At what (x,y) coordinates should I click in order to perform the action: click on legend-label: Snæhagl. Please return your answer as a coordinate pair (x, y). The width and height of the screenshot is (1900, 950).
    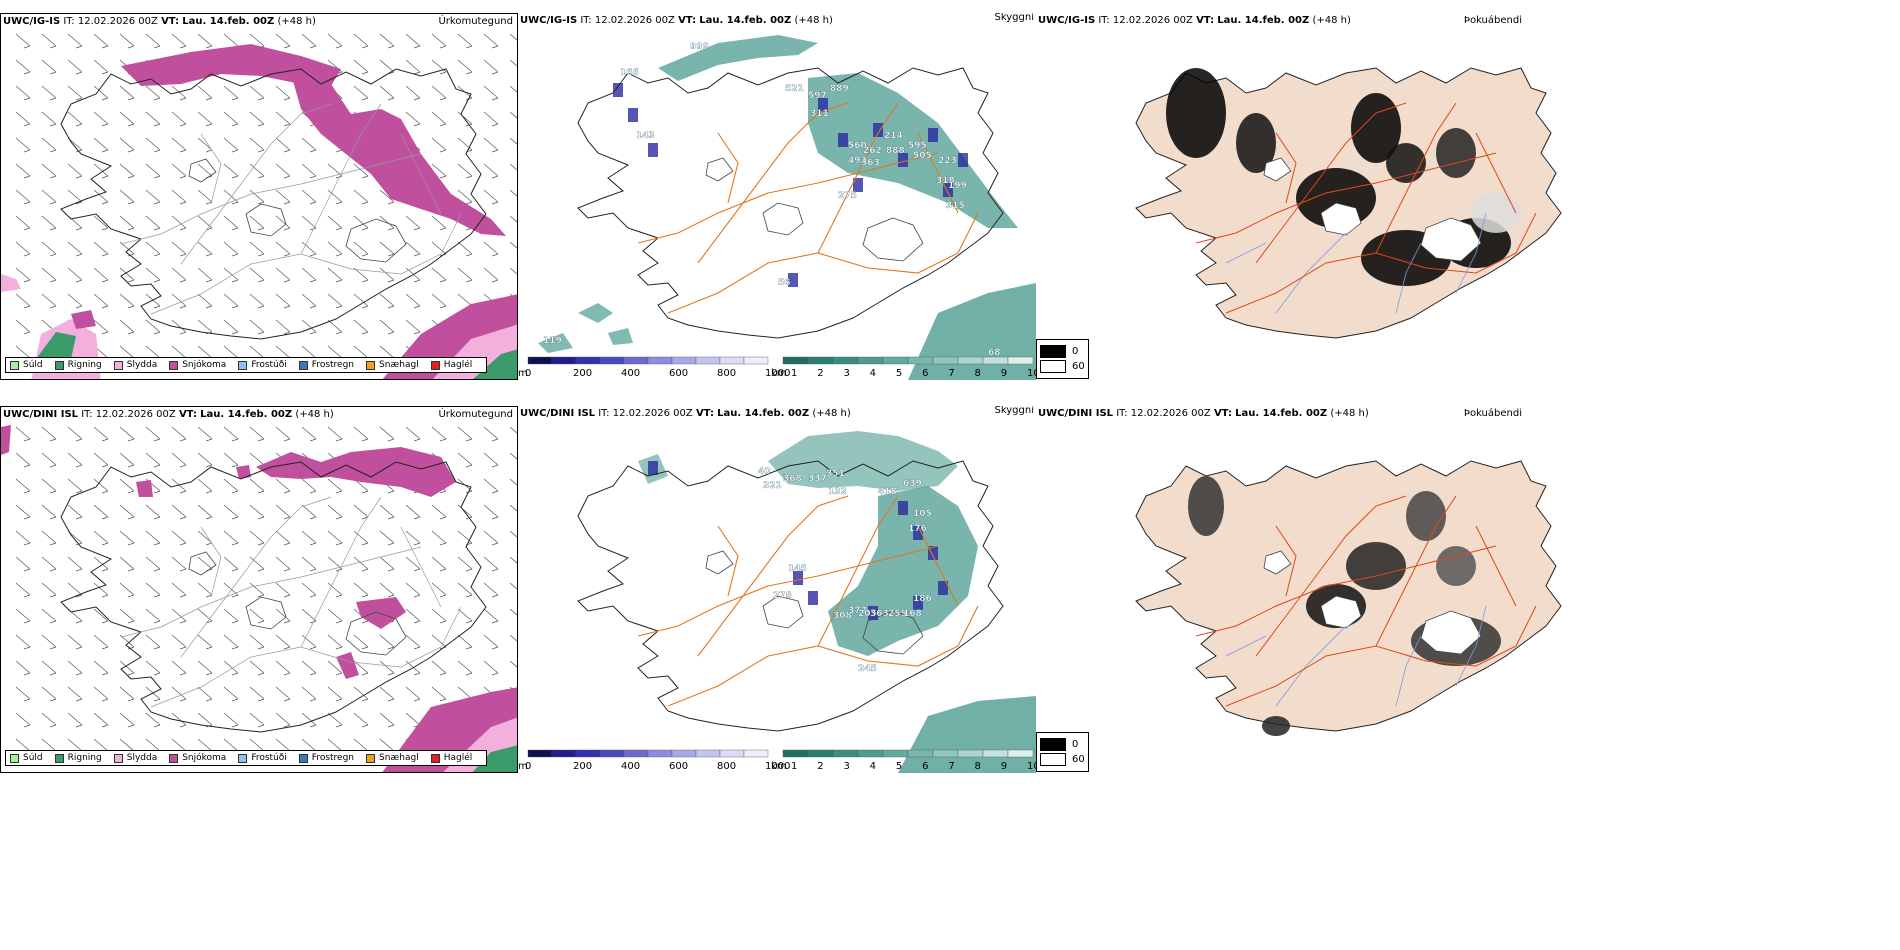
    Looking at the image, I should click on (399, 758).